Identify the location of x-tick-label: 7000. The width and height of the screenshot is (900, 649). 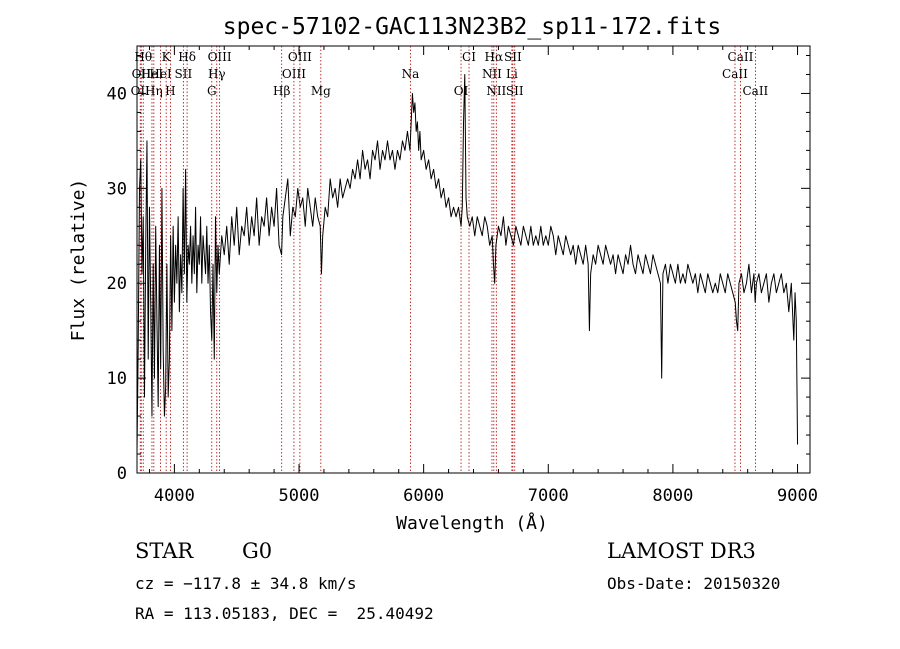
(548, 496).